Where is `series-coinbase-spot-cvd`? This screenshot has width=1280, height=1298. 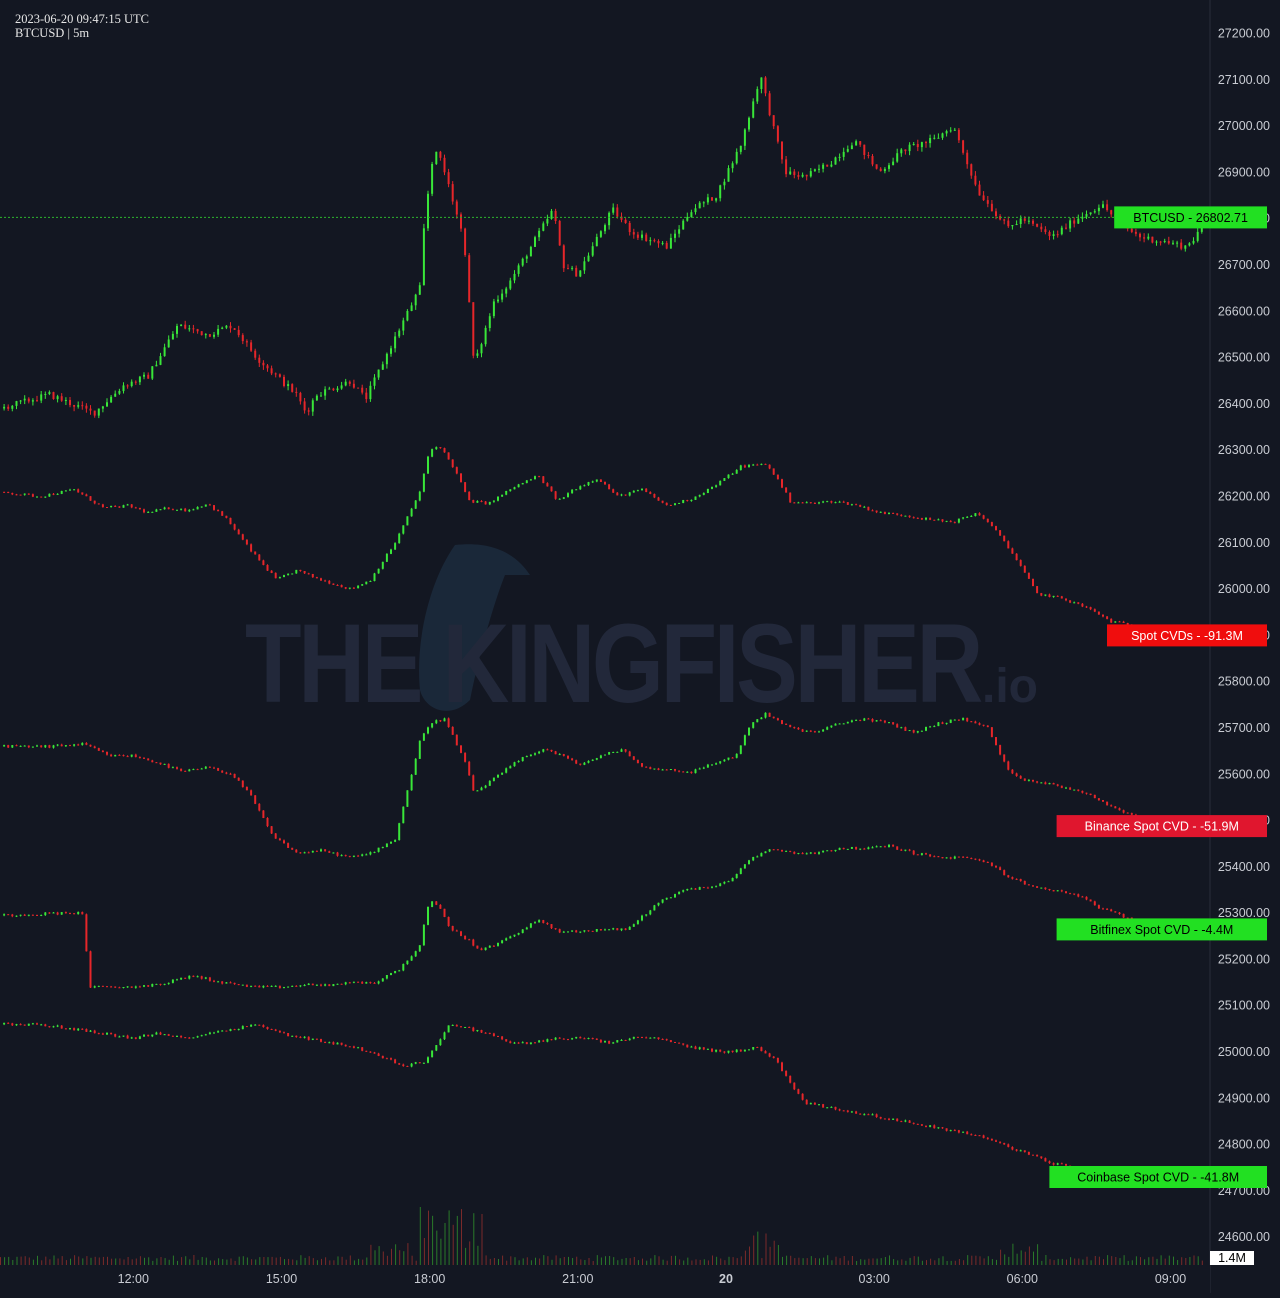 series-coinbase-spot-cvd is located at coordinates (603, 1105).